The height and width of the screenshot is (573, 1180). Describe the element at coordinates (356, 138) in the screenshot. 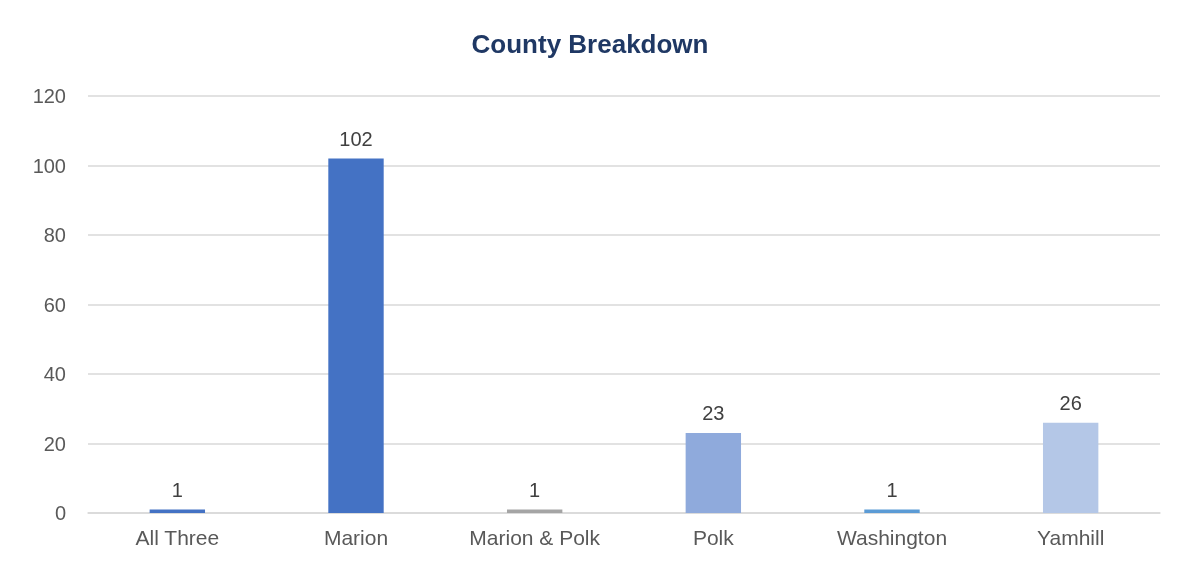

I see `data-label: 102` at that location.